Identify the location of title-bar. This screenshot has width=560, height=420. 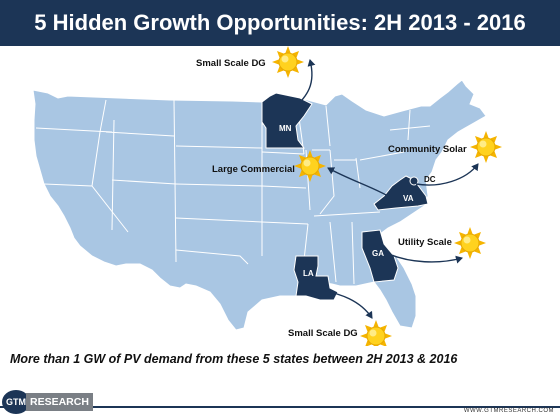
(280, 23).